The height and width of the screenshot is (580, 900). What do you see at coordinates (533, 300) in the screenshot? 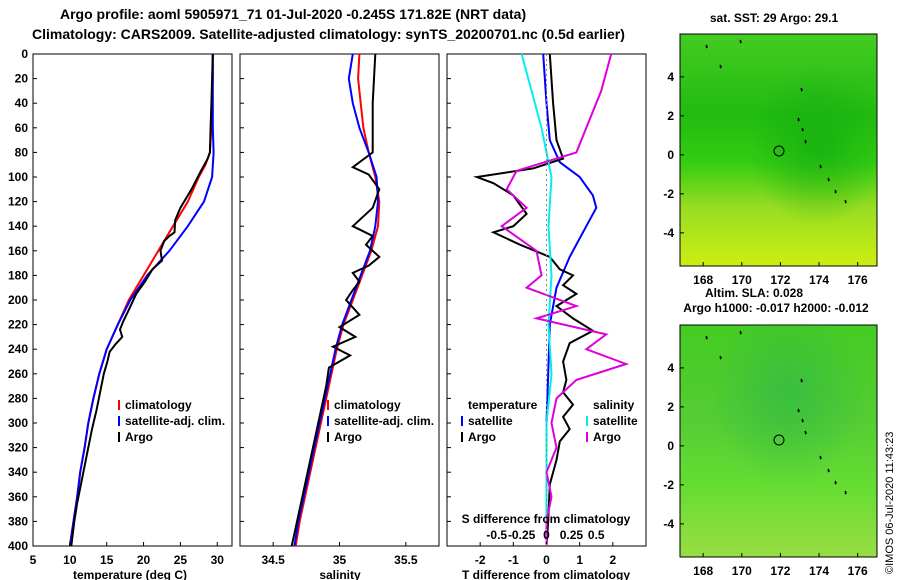
I see `series-line-temperature-argo` at bounding box center [533, 300].